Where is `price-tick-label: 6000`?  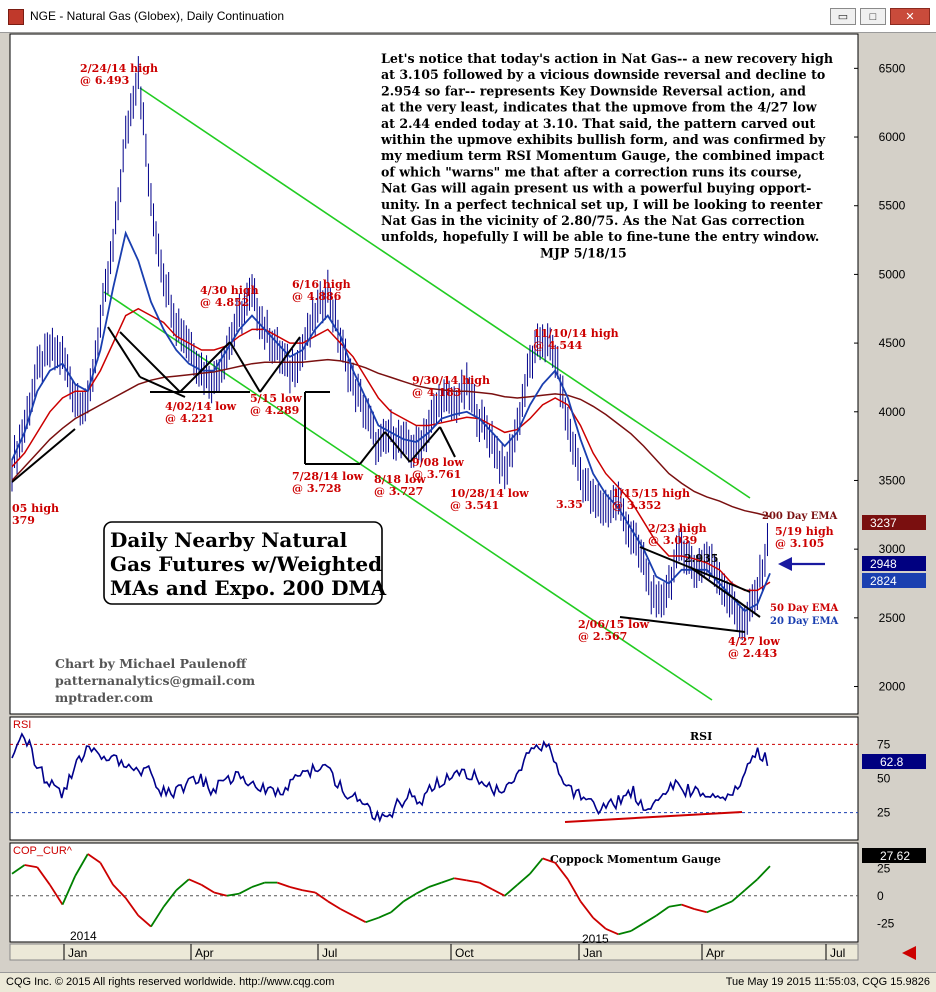 price-tick-label: 6000 is located at coordinates (892, 137).